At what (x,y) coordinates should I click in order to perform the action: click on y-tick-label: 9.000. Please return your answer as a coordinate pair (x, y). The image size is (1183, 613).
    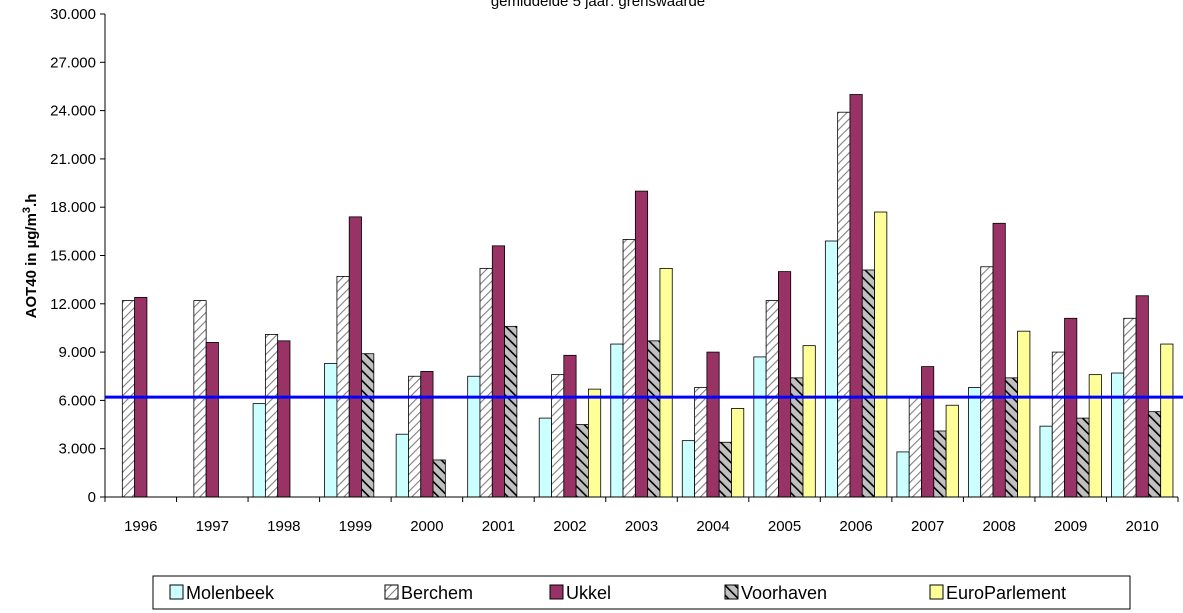
    Looking at the image, I should click on (77, 352).